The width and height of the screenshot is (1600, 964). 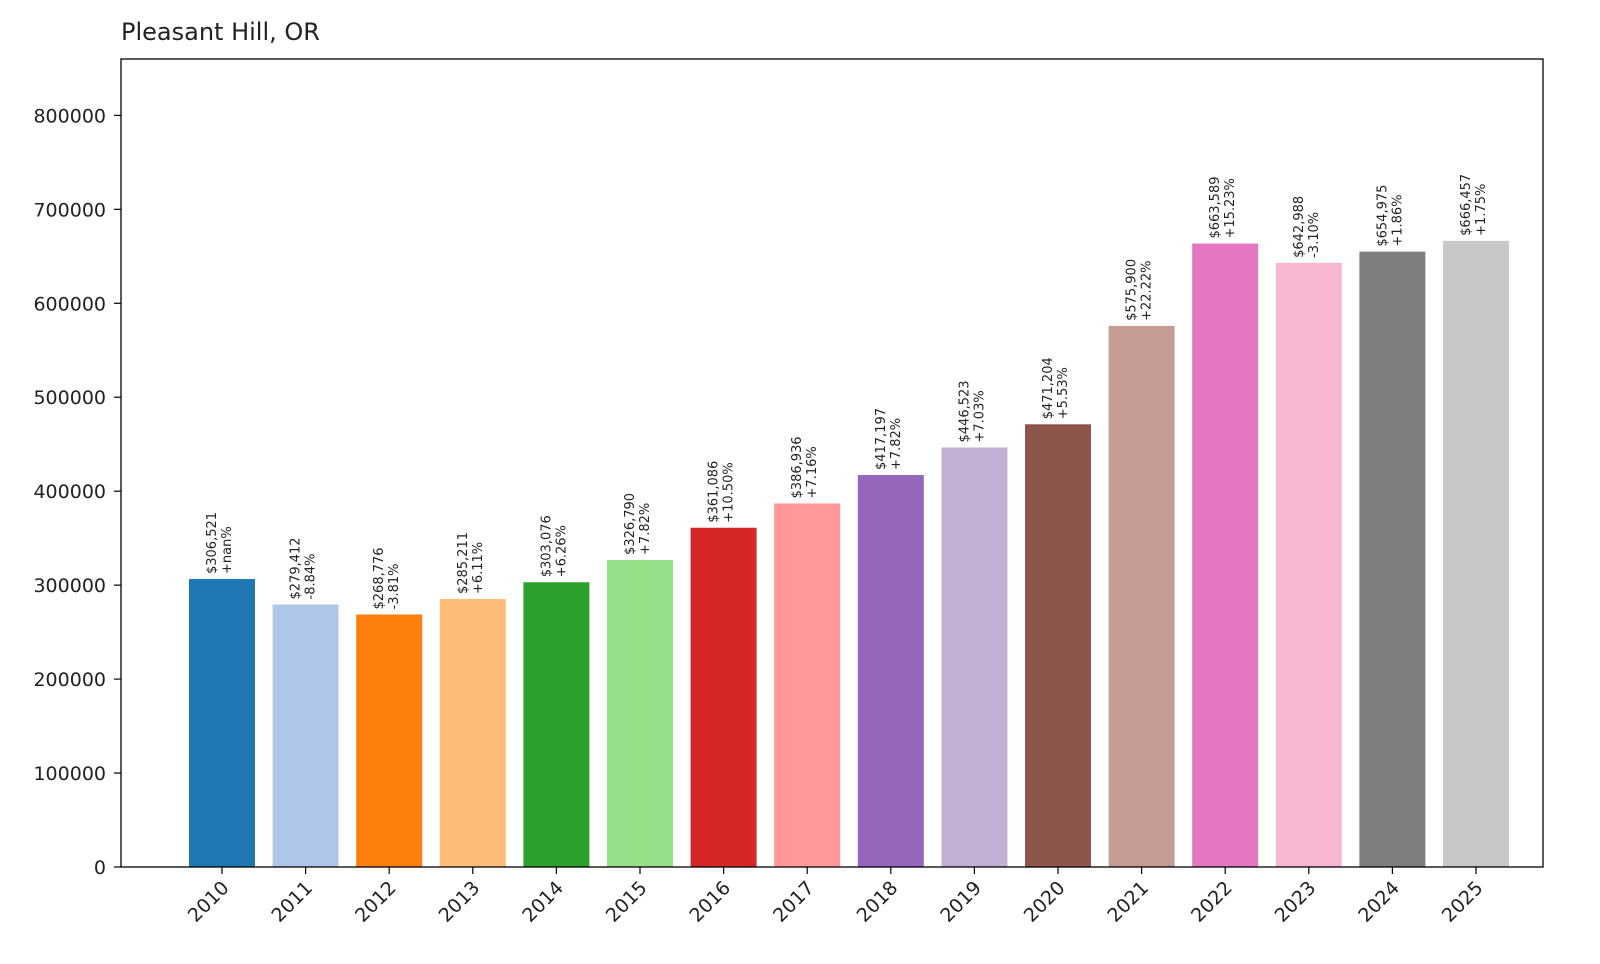 I want to click on bar-value-label: $446,523, so click(x=964, y=411).